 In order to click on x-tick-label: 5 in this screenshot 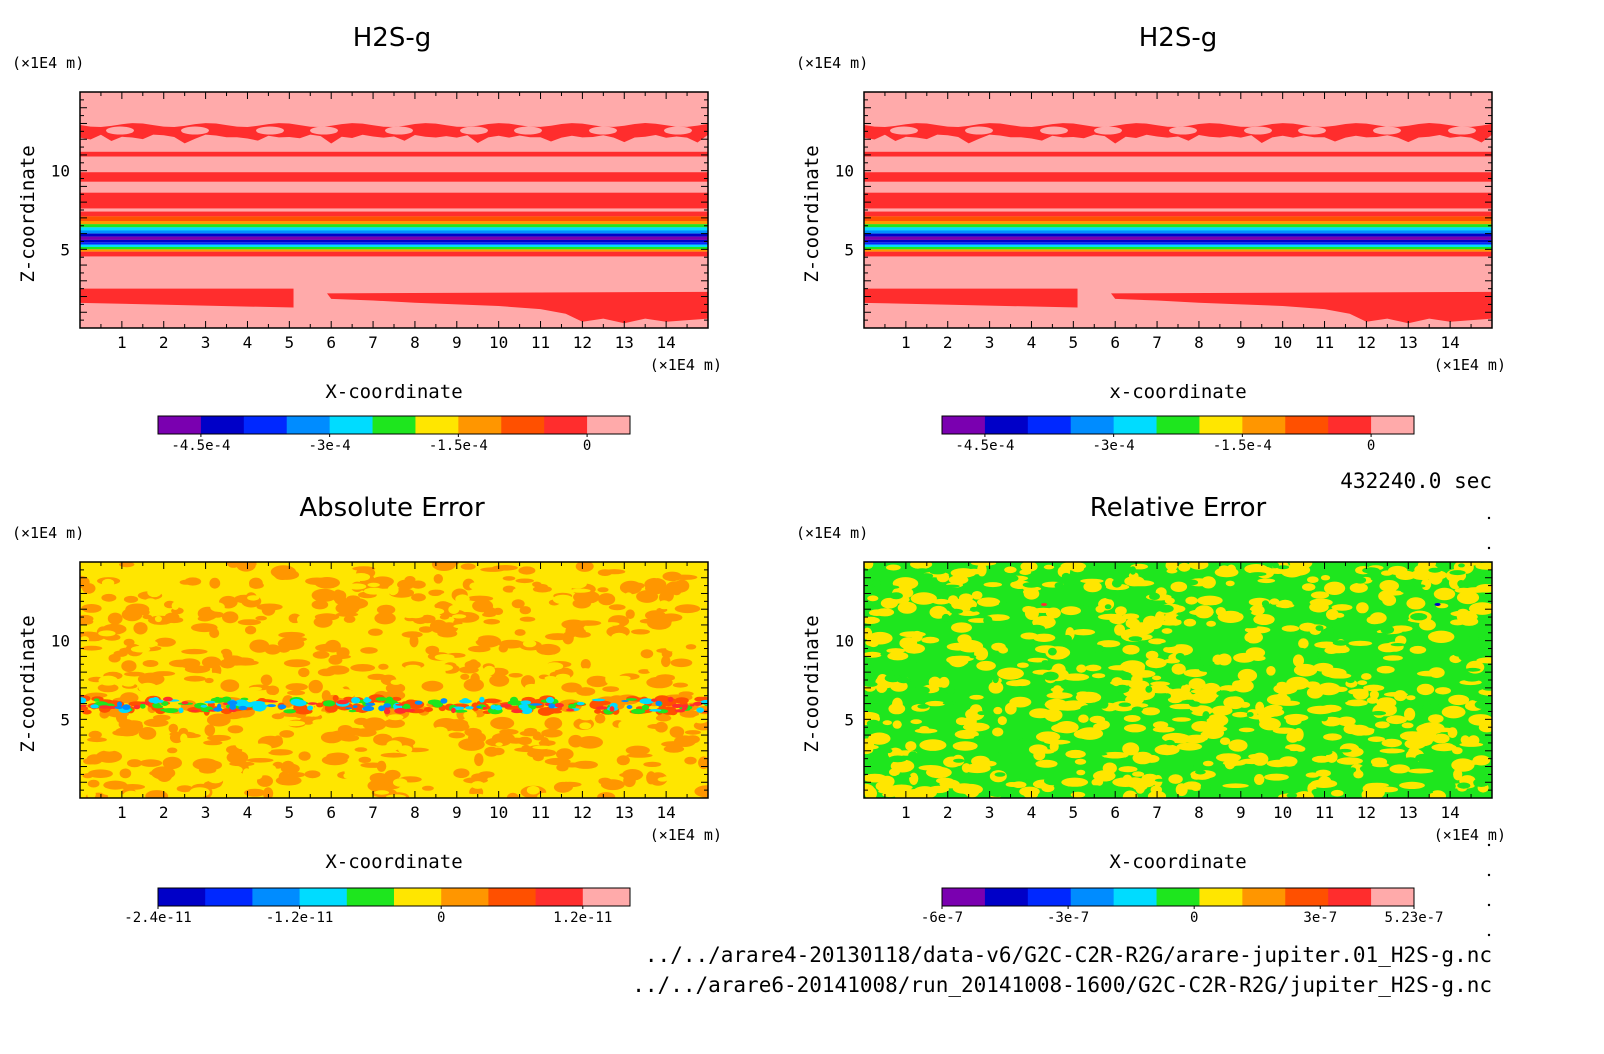, I will do `click(1074, 342)`.